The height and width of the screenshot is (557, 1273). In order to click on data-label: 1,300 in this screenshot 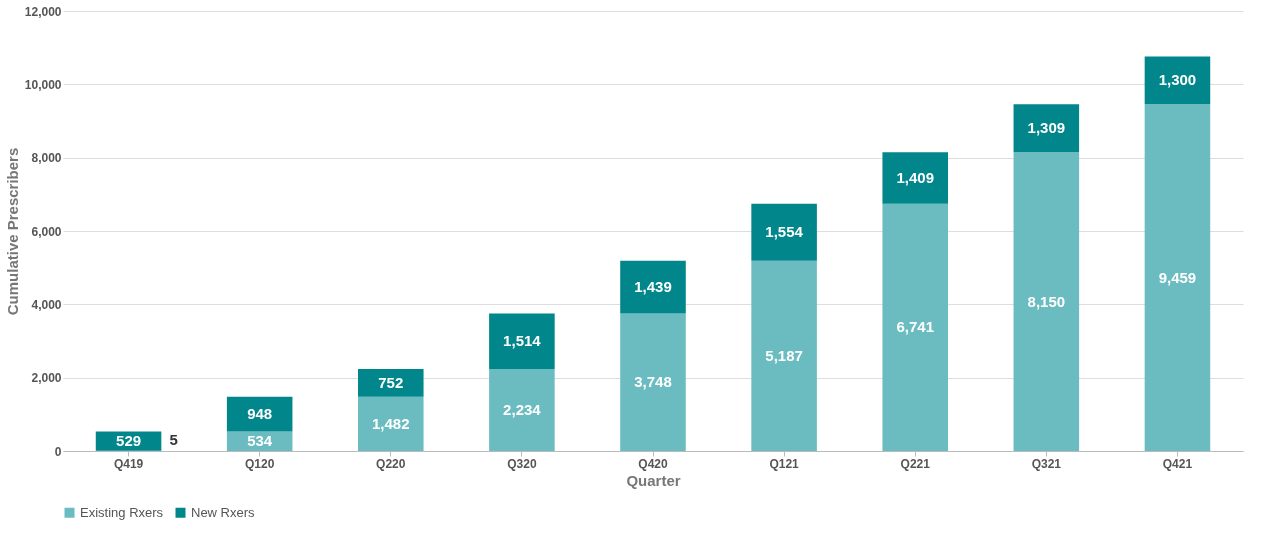, I will do `click(1177, 80)`.